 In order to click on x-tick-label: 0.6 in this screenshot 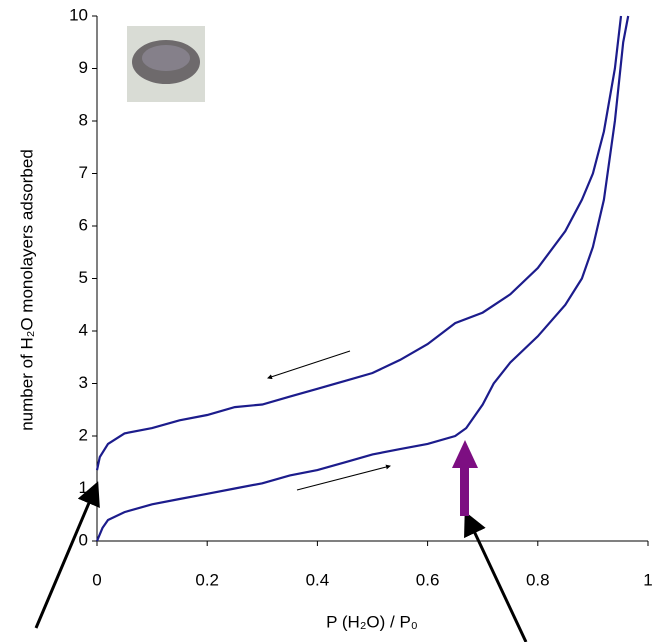, I will do `click(428, 579)`.